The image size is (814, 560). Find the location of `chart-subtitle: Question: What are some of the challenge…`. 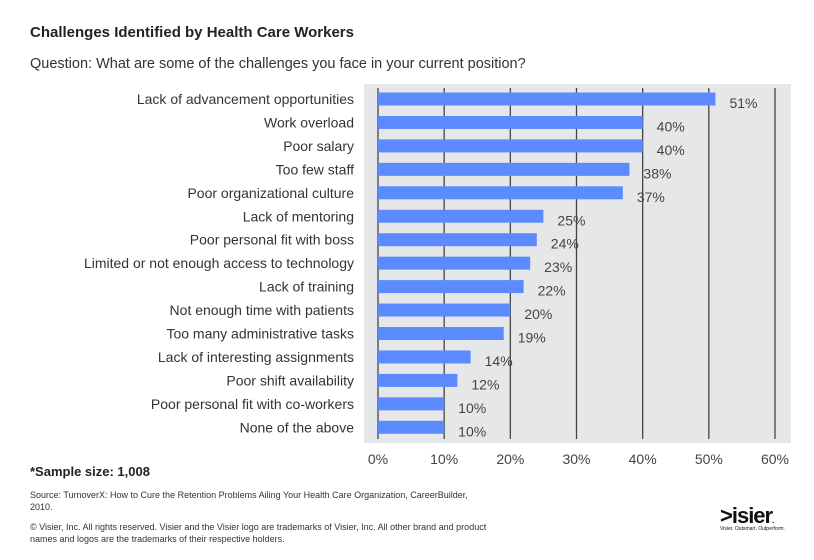

chart-subtitle: Question: What are some of the challenge… is located at coordinates (278, 64).